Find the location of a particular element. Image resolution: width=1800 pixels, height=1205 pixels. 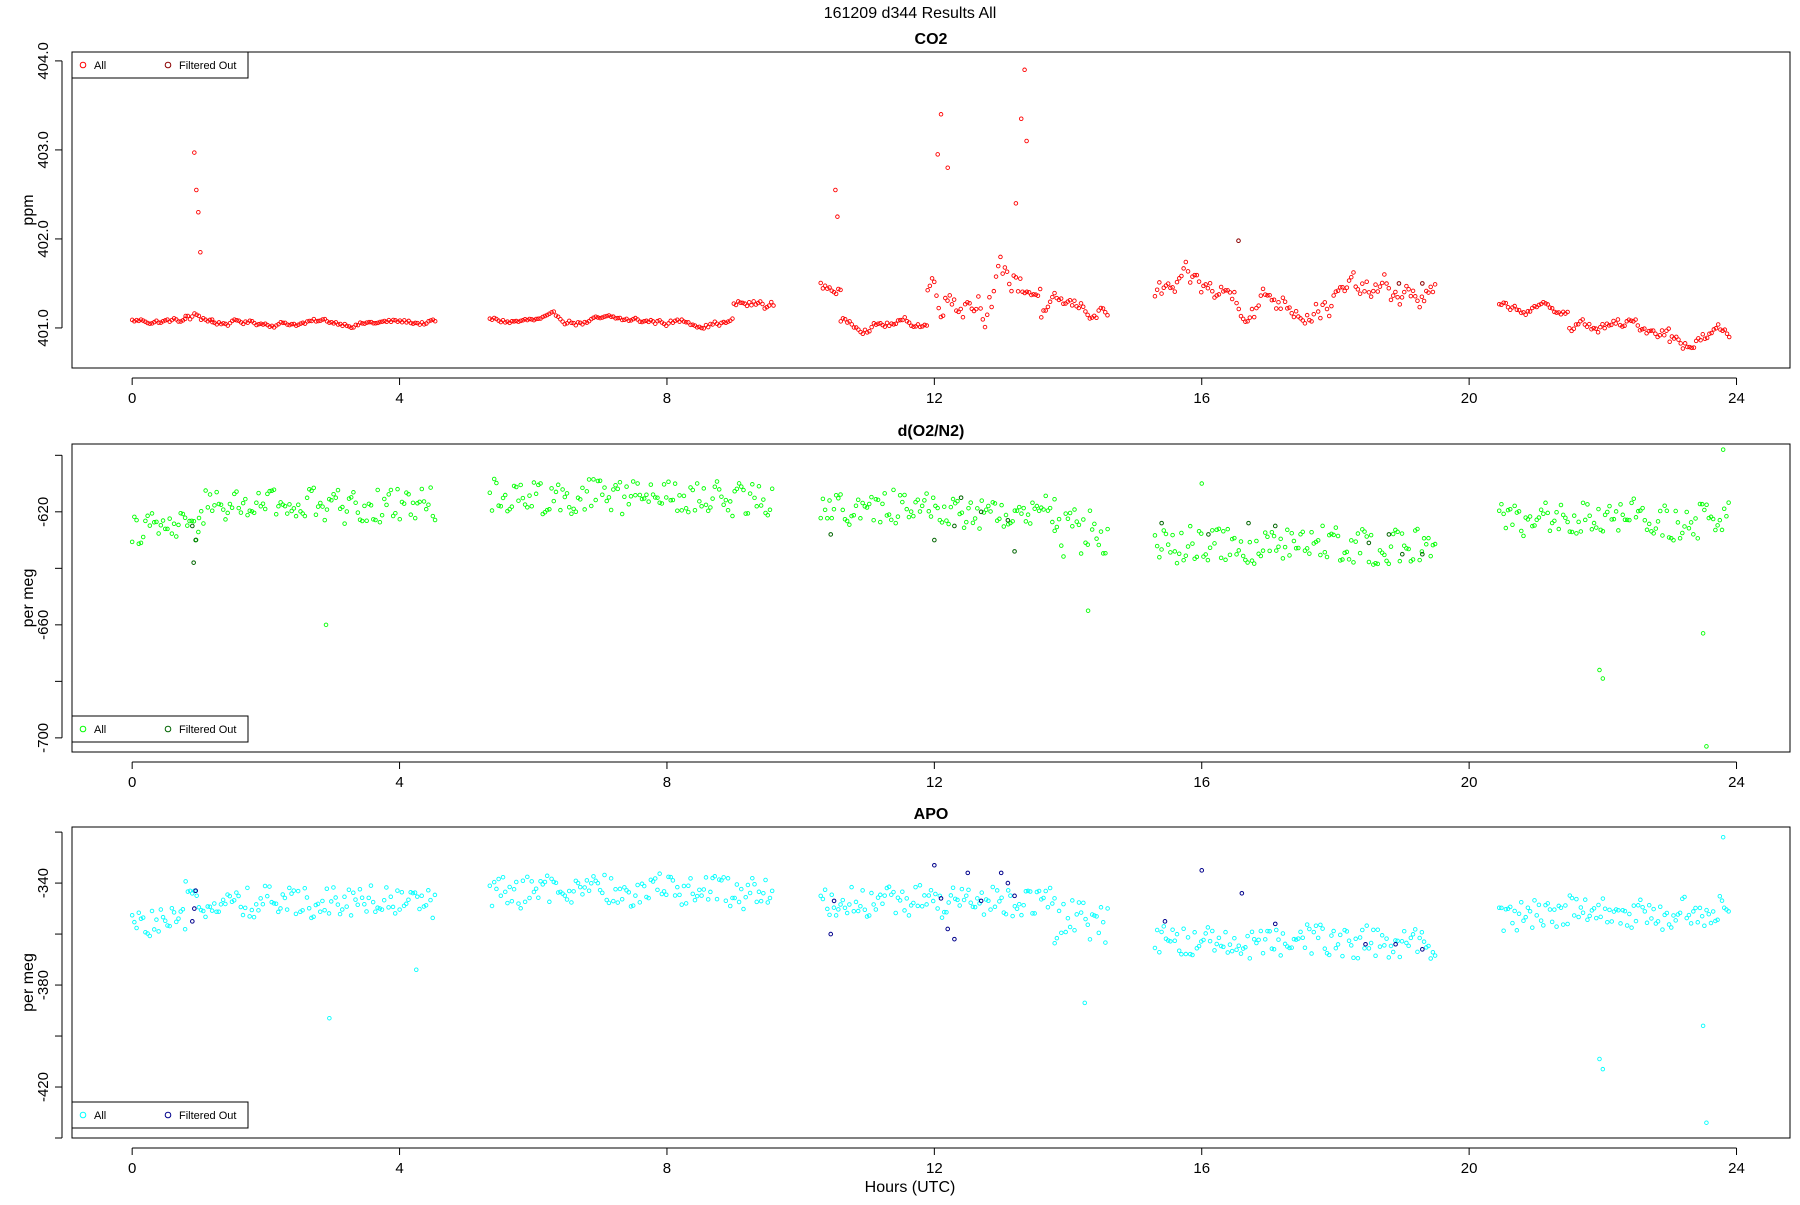

x-tick-label: 16 is located at coordinates (1201, 1168).